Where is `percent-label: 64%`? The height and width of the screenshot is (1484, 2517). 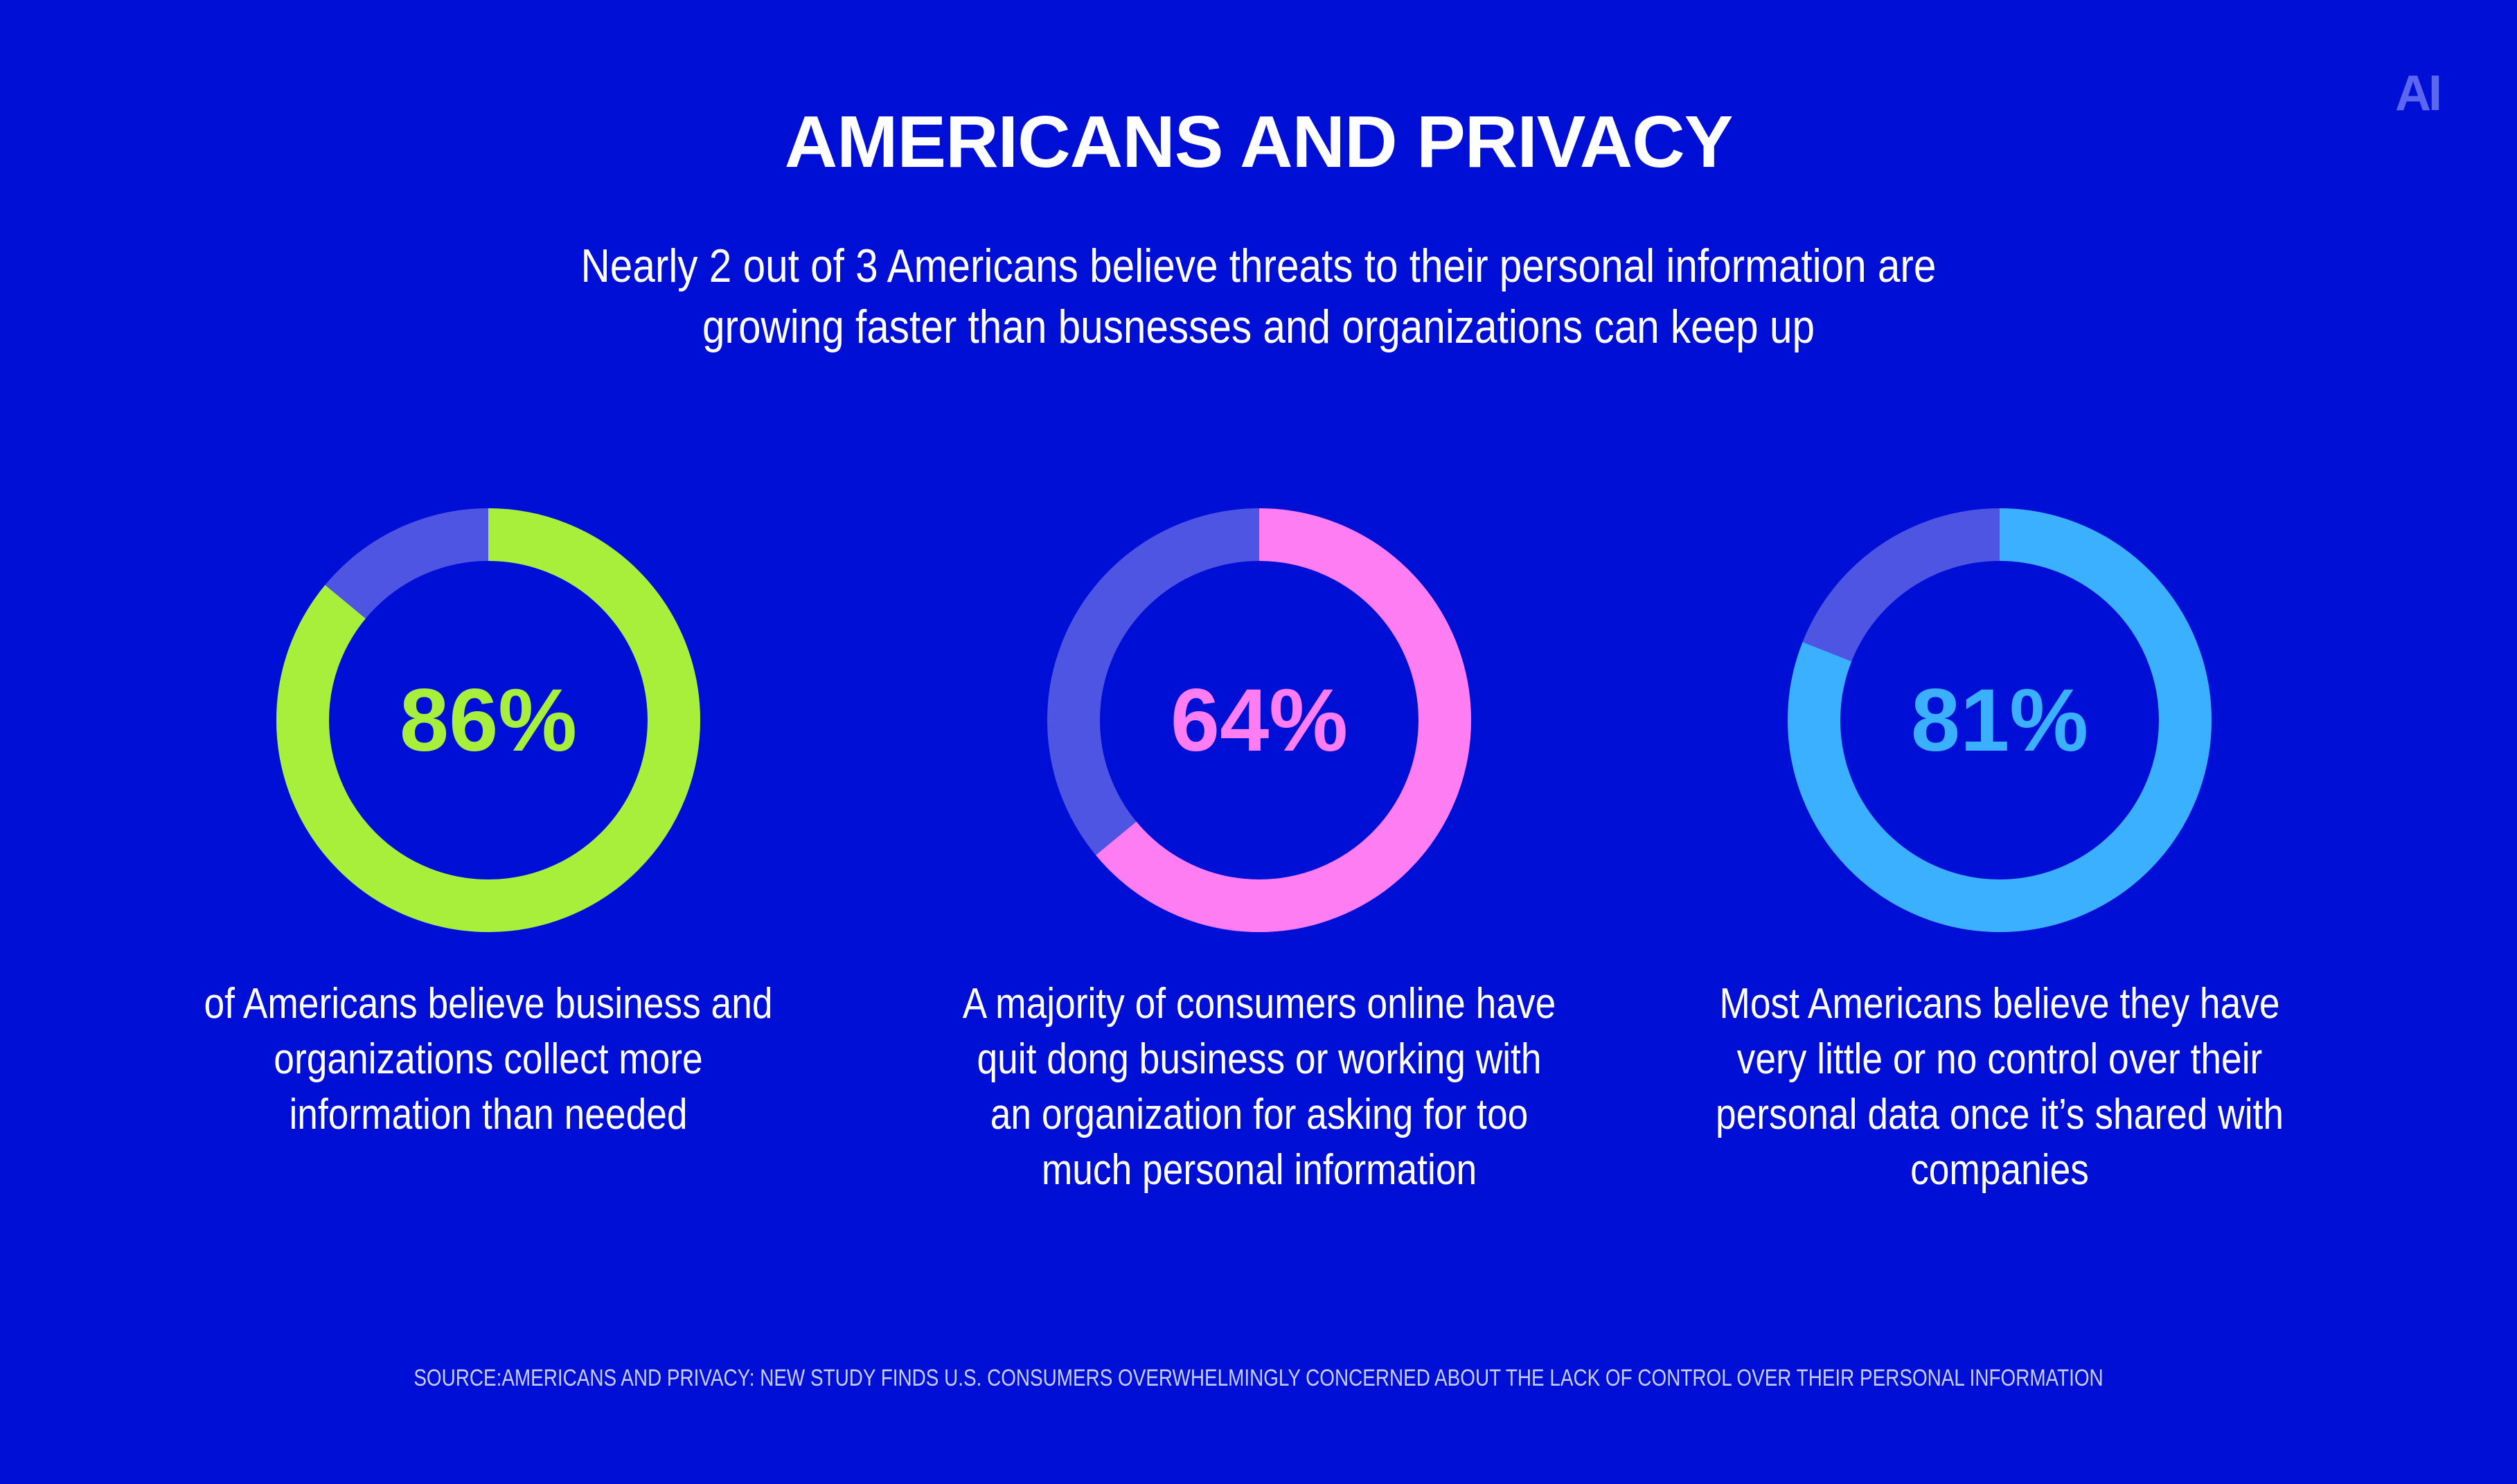
percent-label: 64% is located at coordinates (1259, 720).